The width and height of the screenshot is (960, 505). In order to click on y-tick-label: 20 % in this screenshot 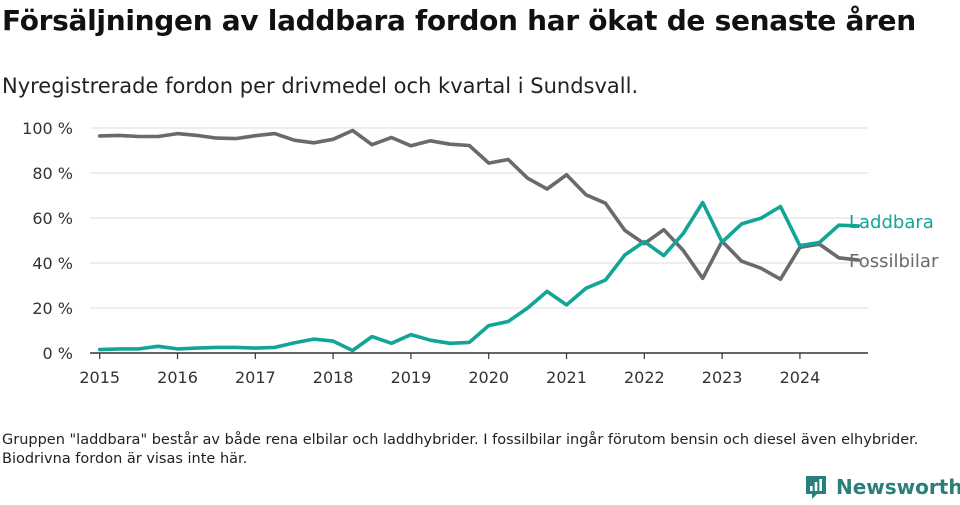, I will do `click(52, 308)`.